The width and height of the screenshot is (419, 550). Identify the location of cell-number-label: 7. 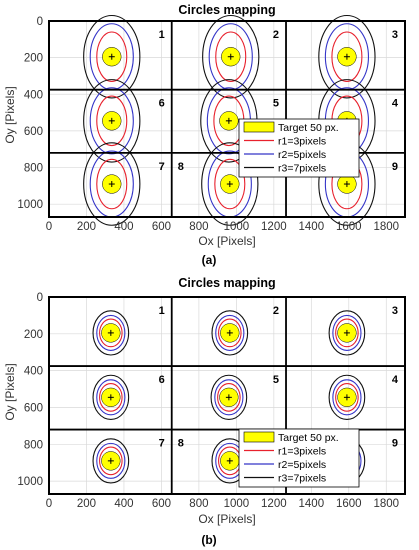
(162, 444).